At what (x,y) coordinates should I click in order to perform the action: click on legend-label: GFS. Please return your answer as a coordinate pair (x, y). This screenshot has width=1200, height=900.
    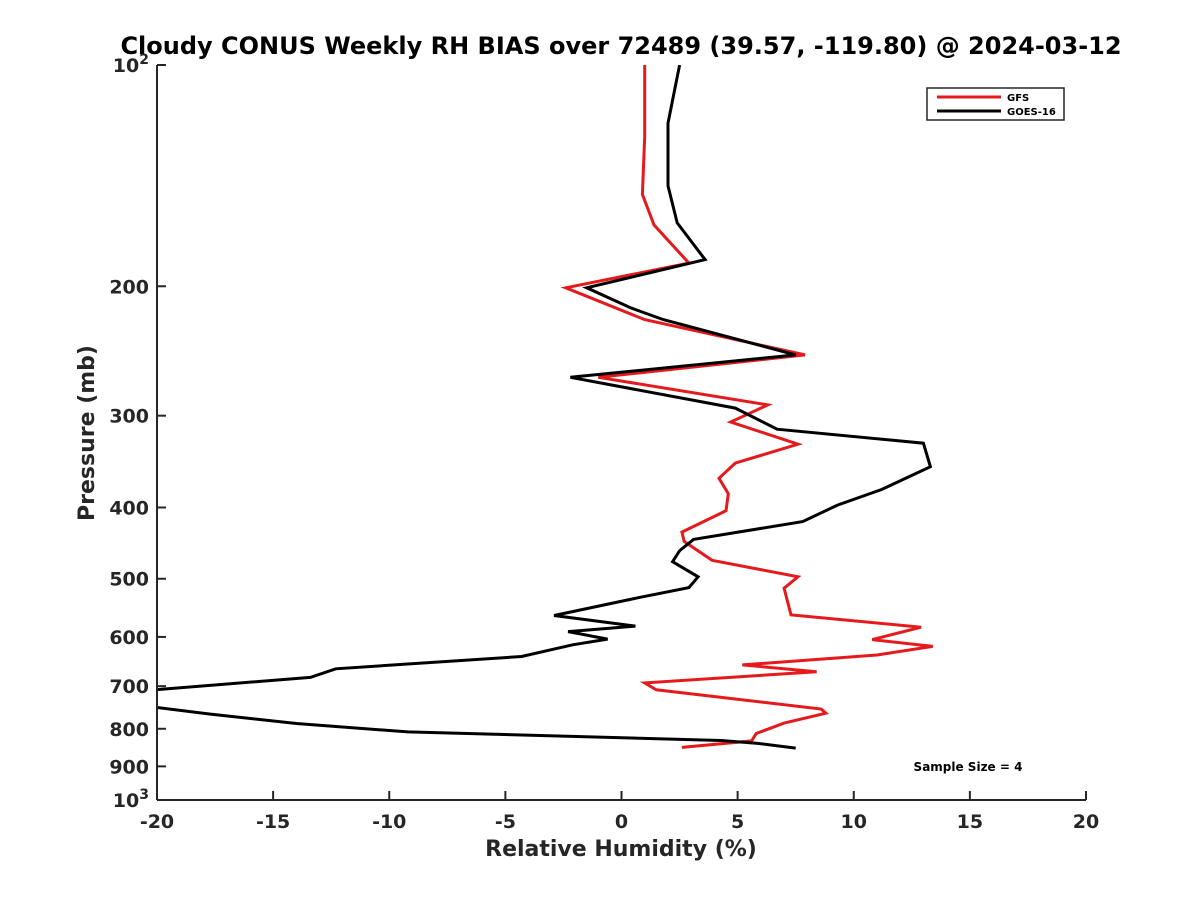
    Looking at the image, I should click on (1018, 98).